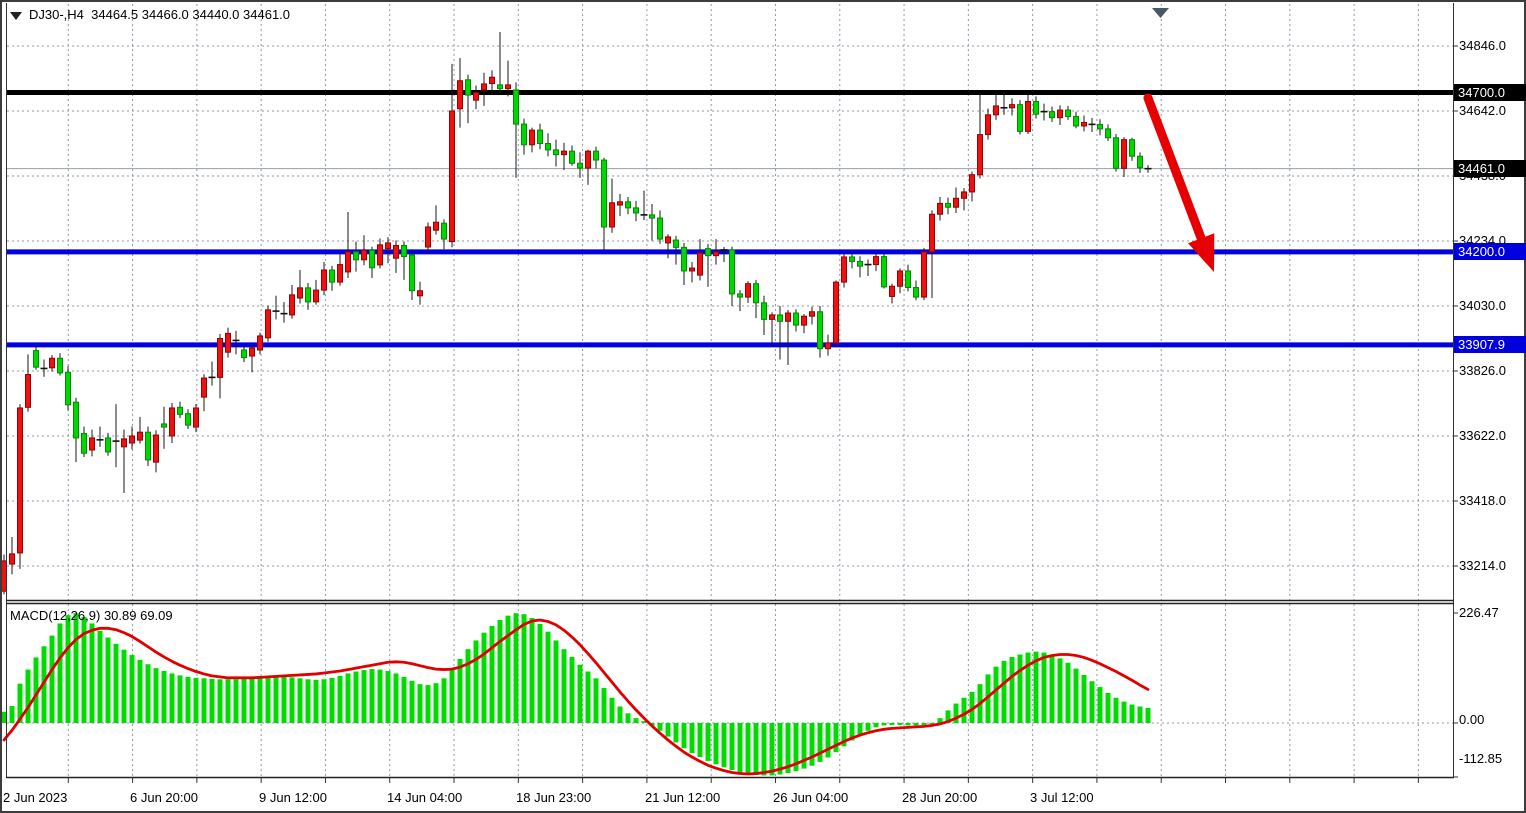  What do you see at coordinates (1201, 252) in the screenshot?
I see `down-arrow-head` at bounding box center [1201, 252].